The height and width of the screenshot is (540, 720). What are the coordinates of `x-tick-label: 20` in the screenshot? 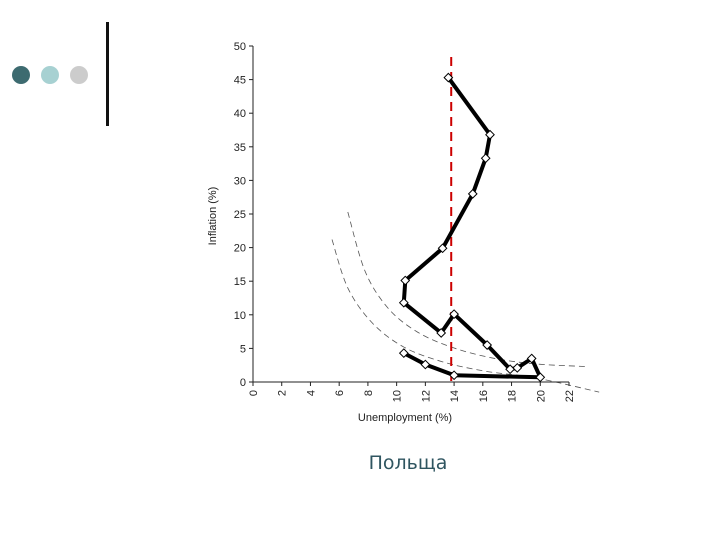 It's located at (541, 396).